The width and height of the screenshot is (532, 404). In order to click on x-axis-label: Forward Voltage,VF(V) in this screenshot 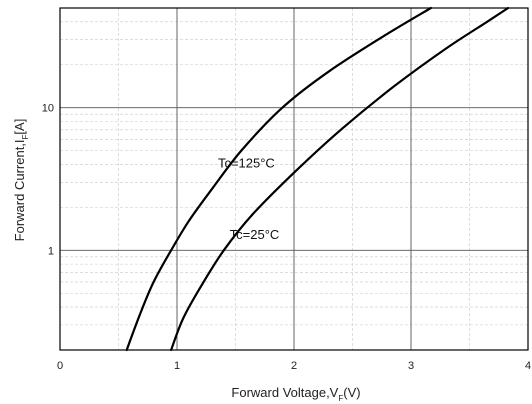, I will do `click(295, 394)`.